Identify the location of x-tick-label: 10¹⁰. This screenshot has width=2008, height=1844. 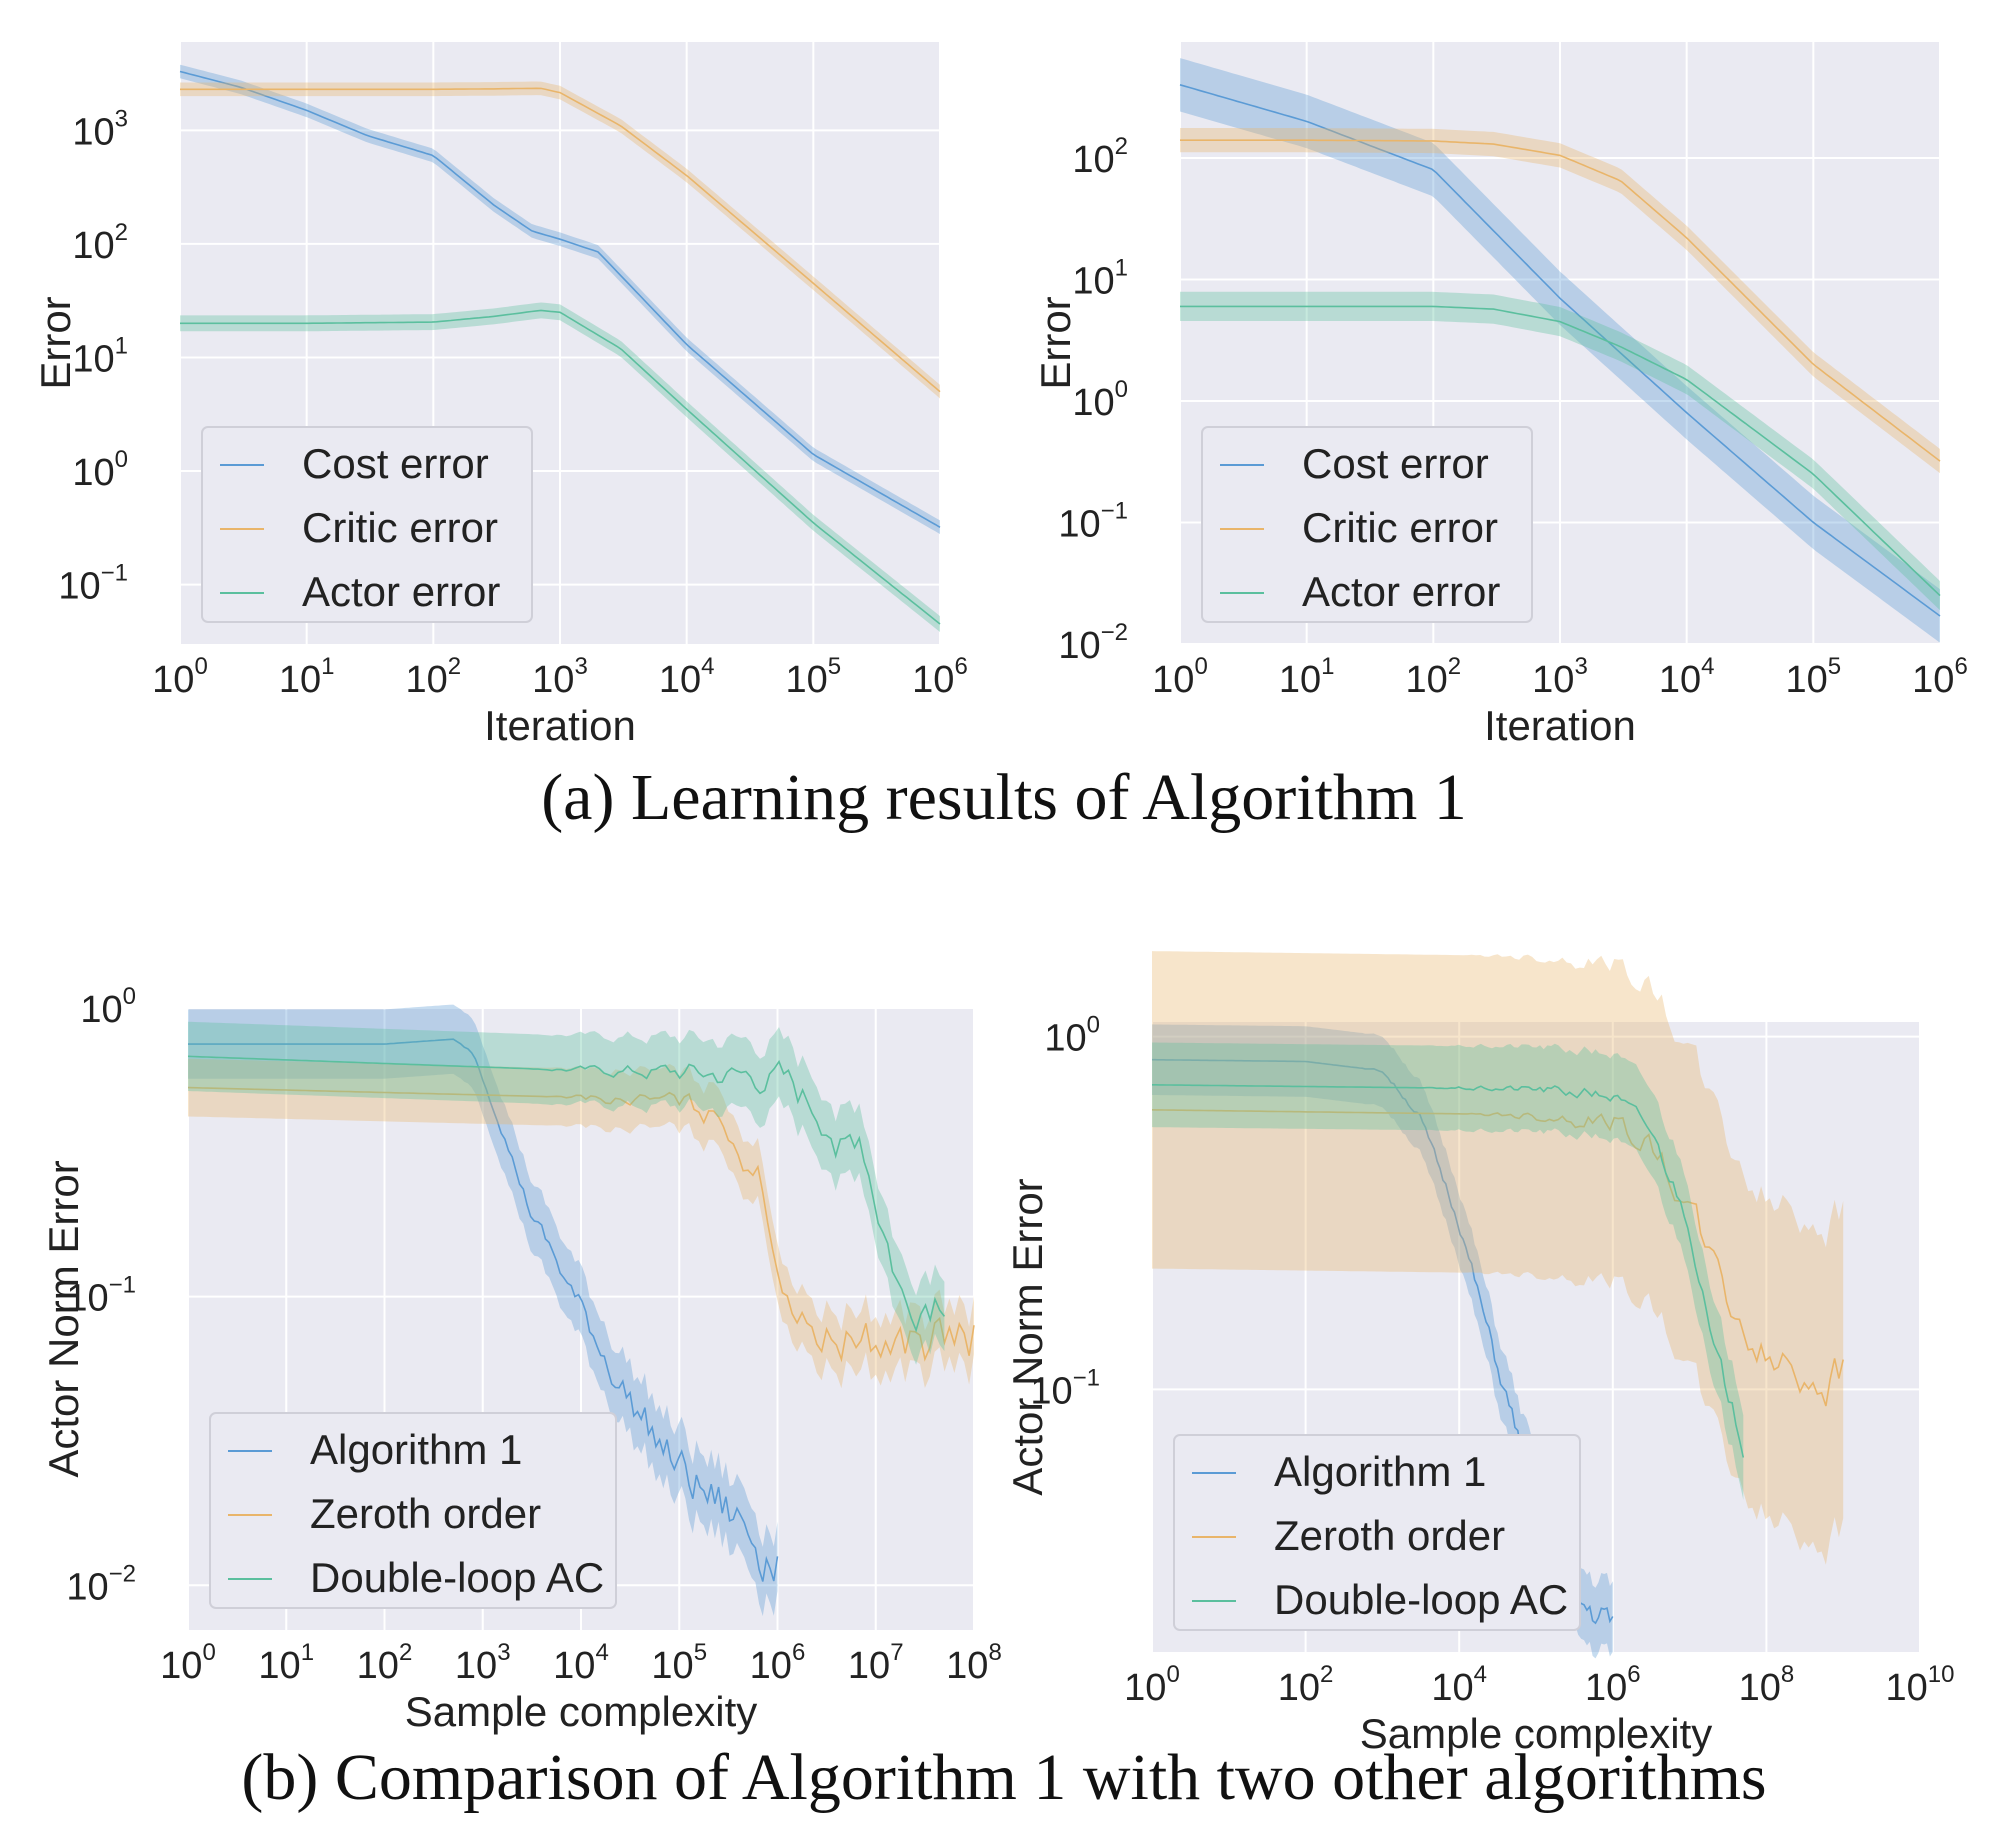
(1920, 1685).